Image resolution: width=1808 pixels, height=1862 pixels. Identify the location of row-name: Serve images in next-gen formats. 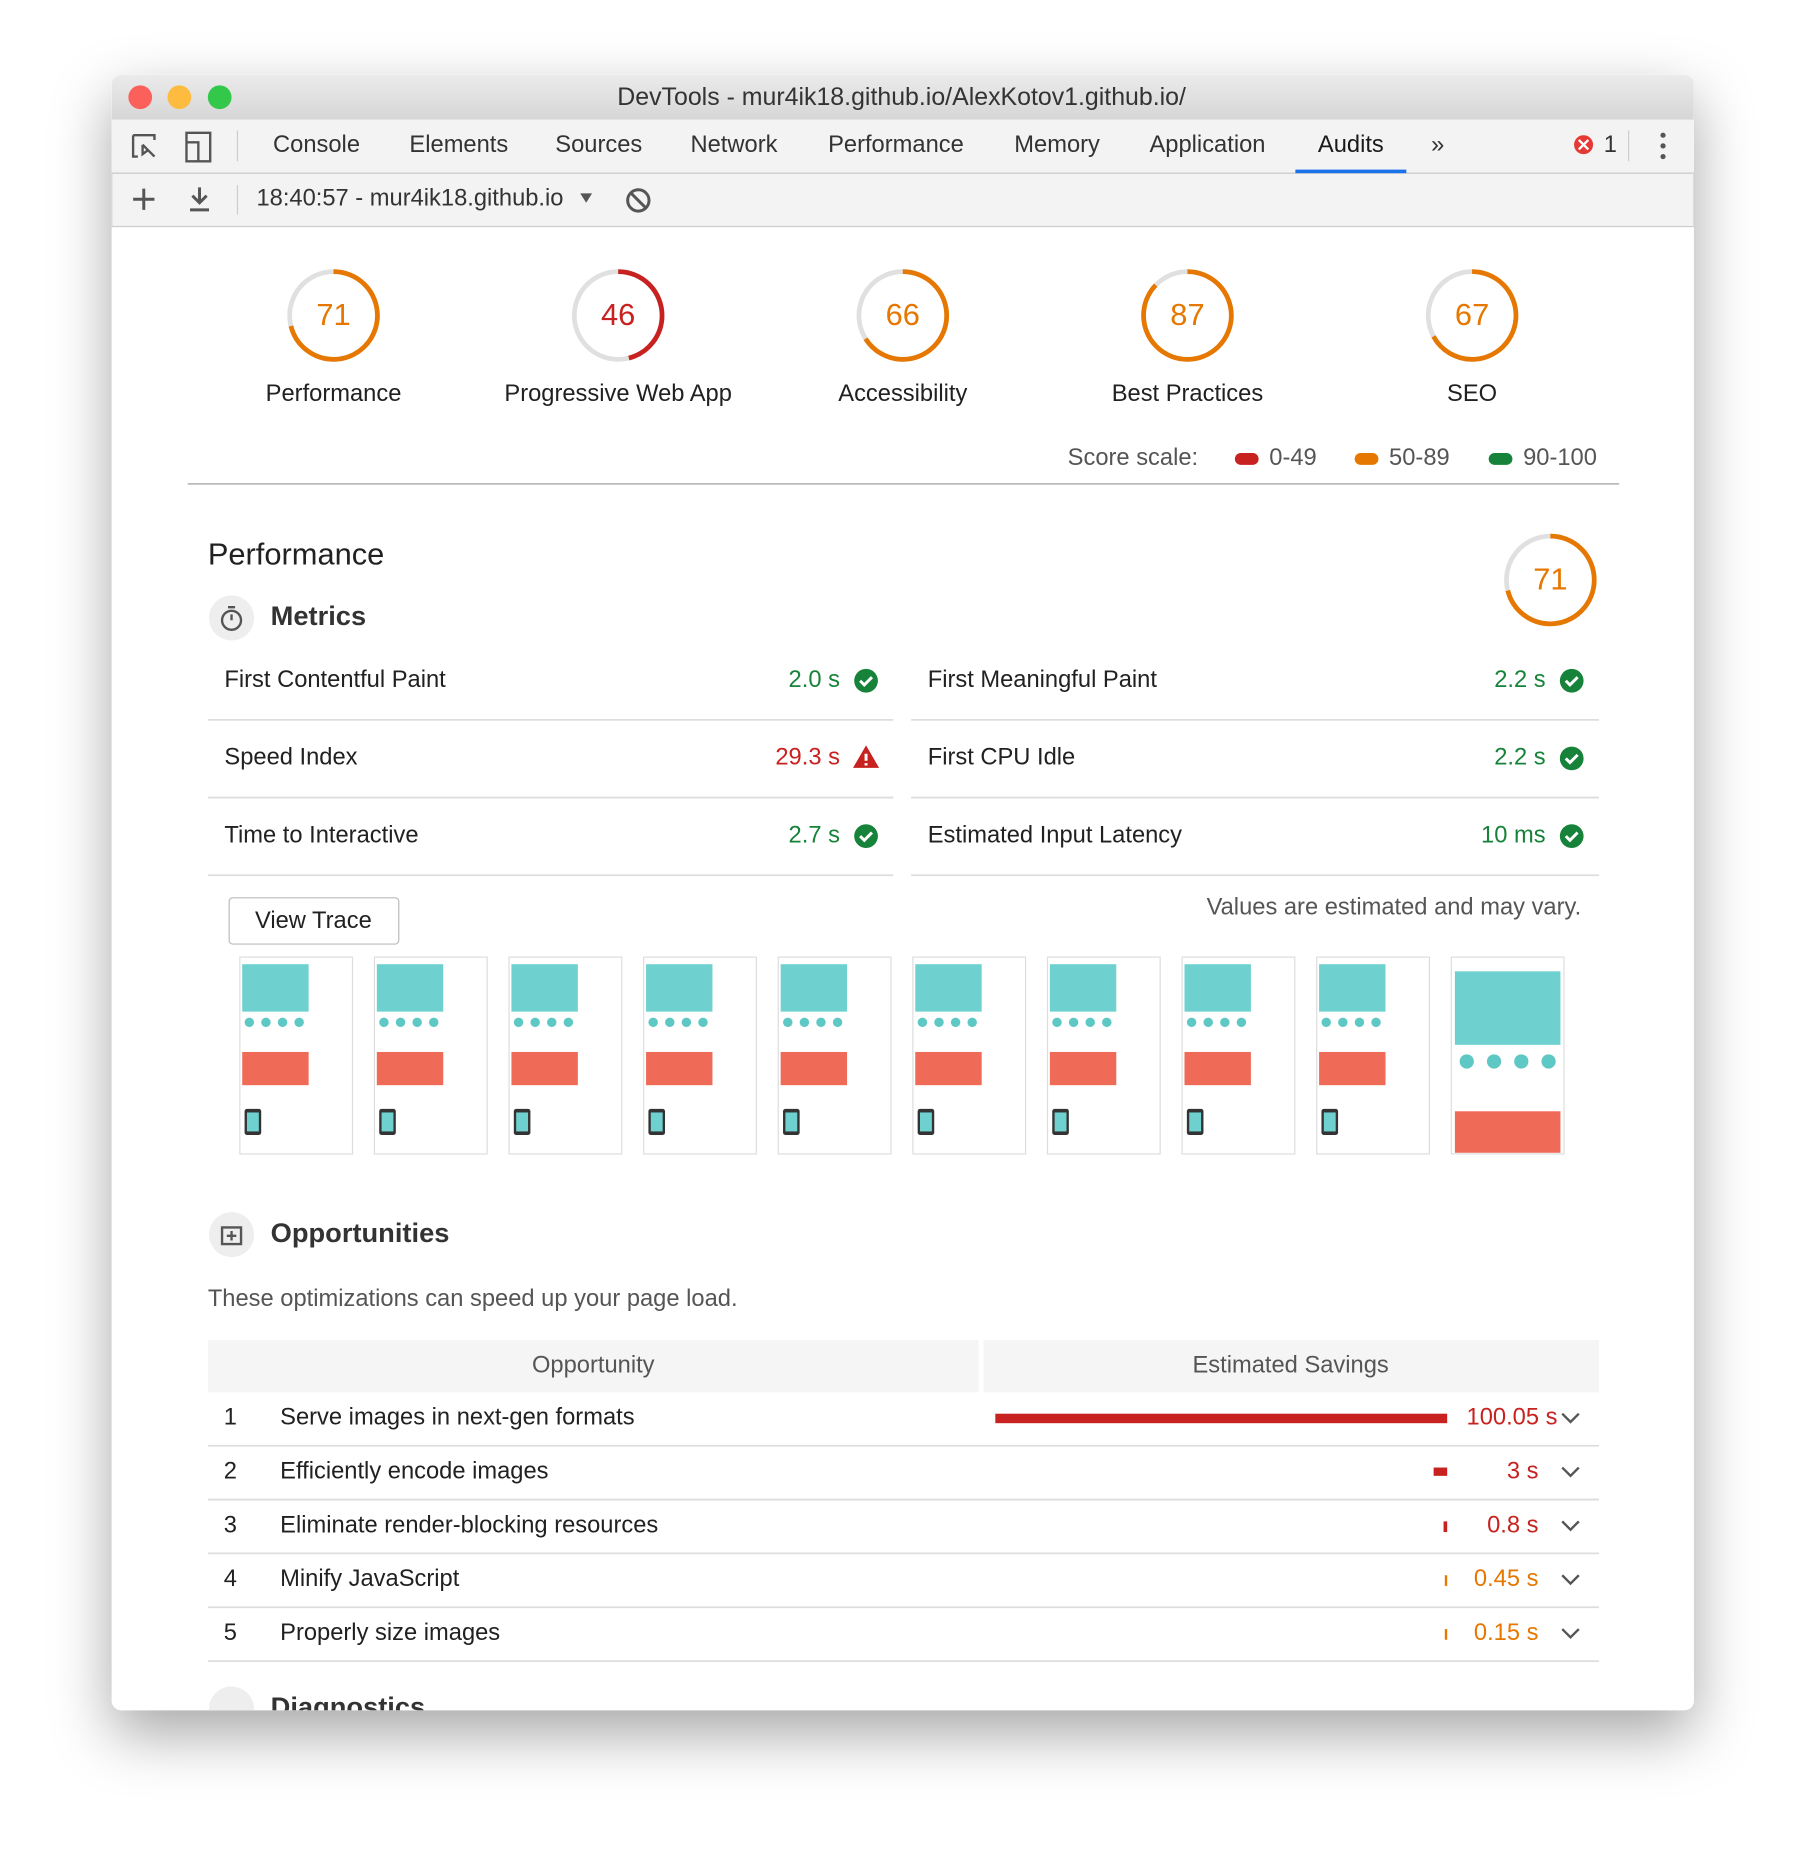
(457, 1418).